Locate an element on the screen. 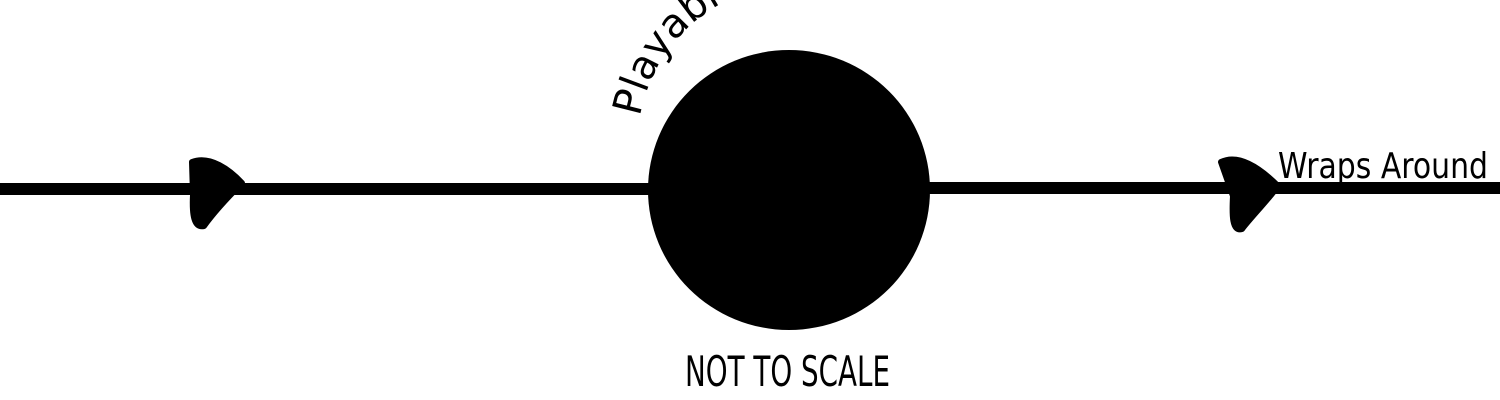 The height and width of the screenshot is (400, 1500). not-to-scale-note: NOT TO SCALE is located at coordinates (787, 371).